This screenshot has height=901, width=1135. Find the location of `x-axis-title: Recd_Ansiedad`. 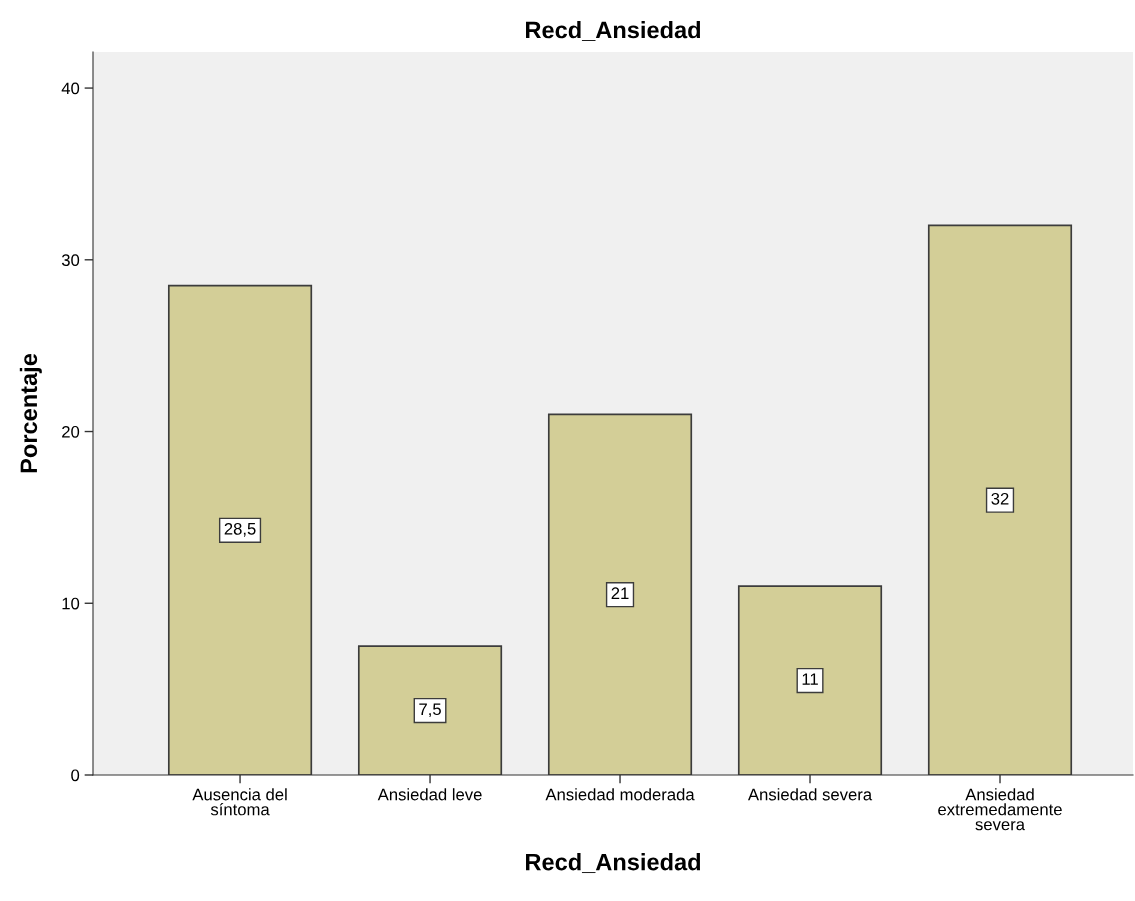

x-axis-title: Recd_Ansiedad is located at coordinates (613, 863).